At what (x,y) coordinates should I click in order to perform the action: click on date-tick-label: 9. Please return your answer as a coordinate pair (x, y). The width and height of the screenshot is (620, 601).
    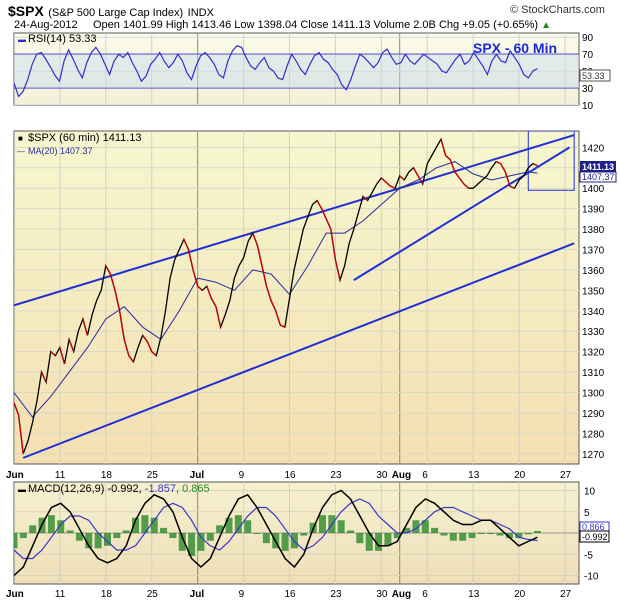
    Looking at the image, I should click on (242, 594).